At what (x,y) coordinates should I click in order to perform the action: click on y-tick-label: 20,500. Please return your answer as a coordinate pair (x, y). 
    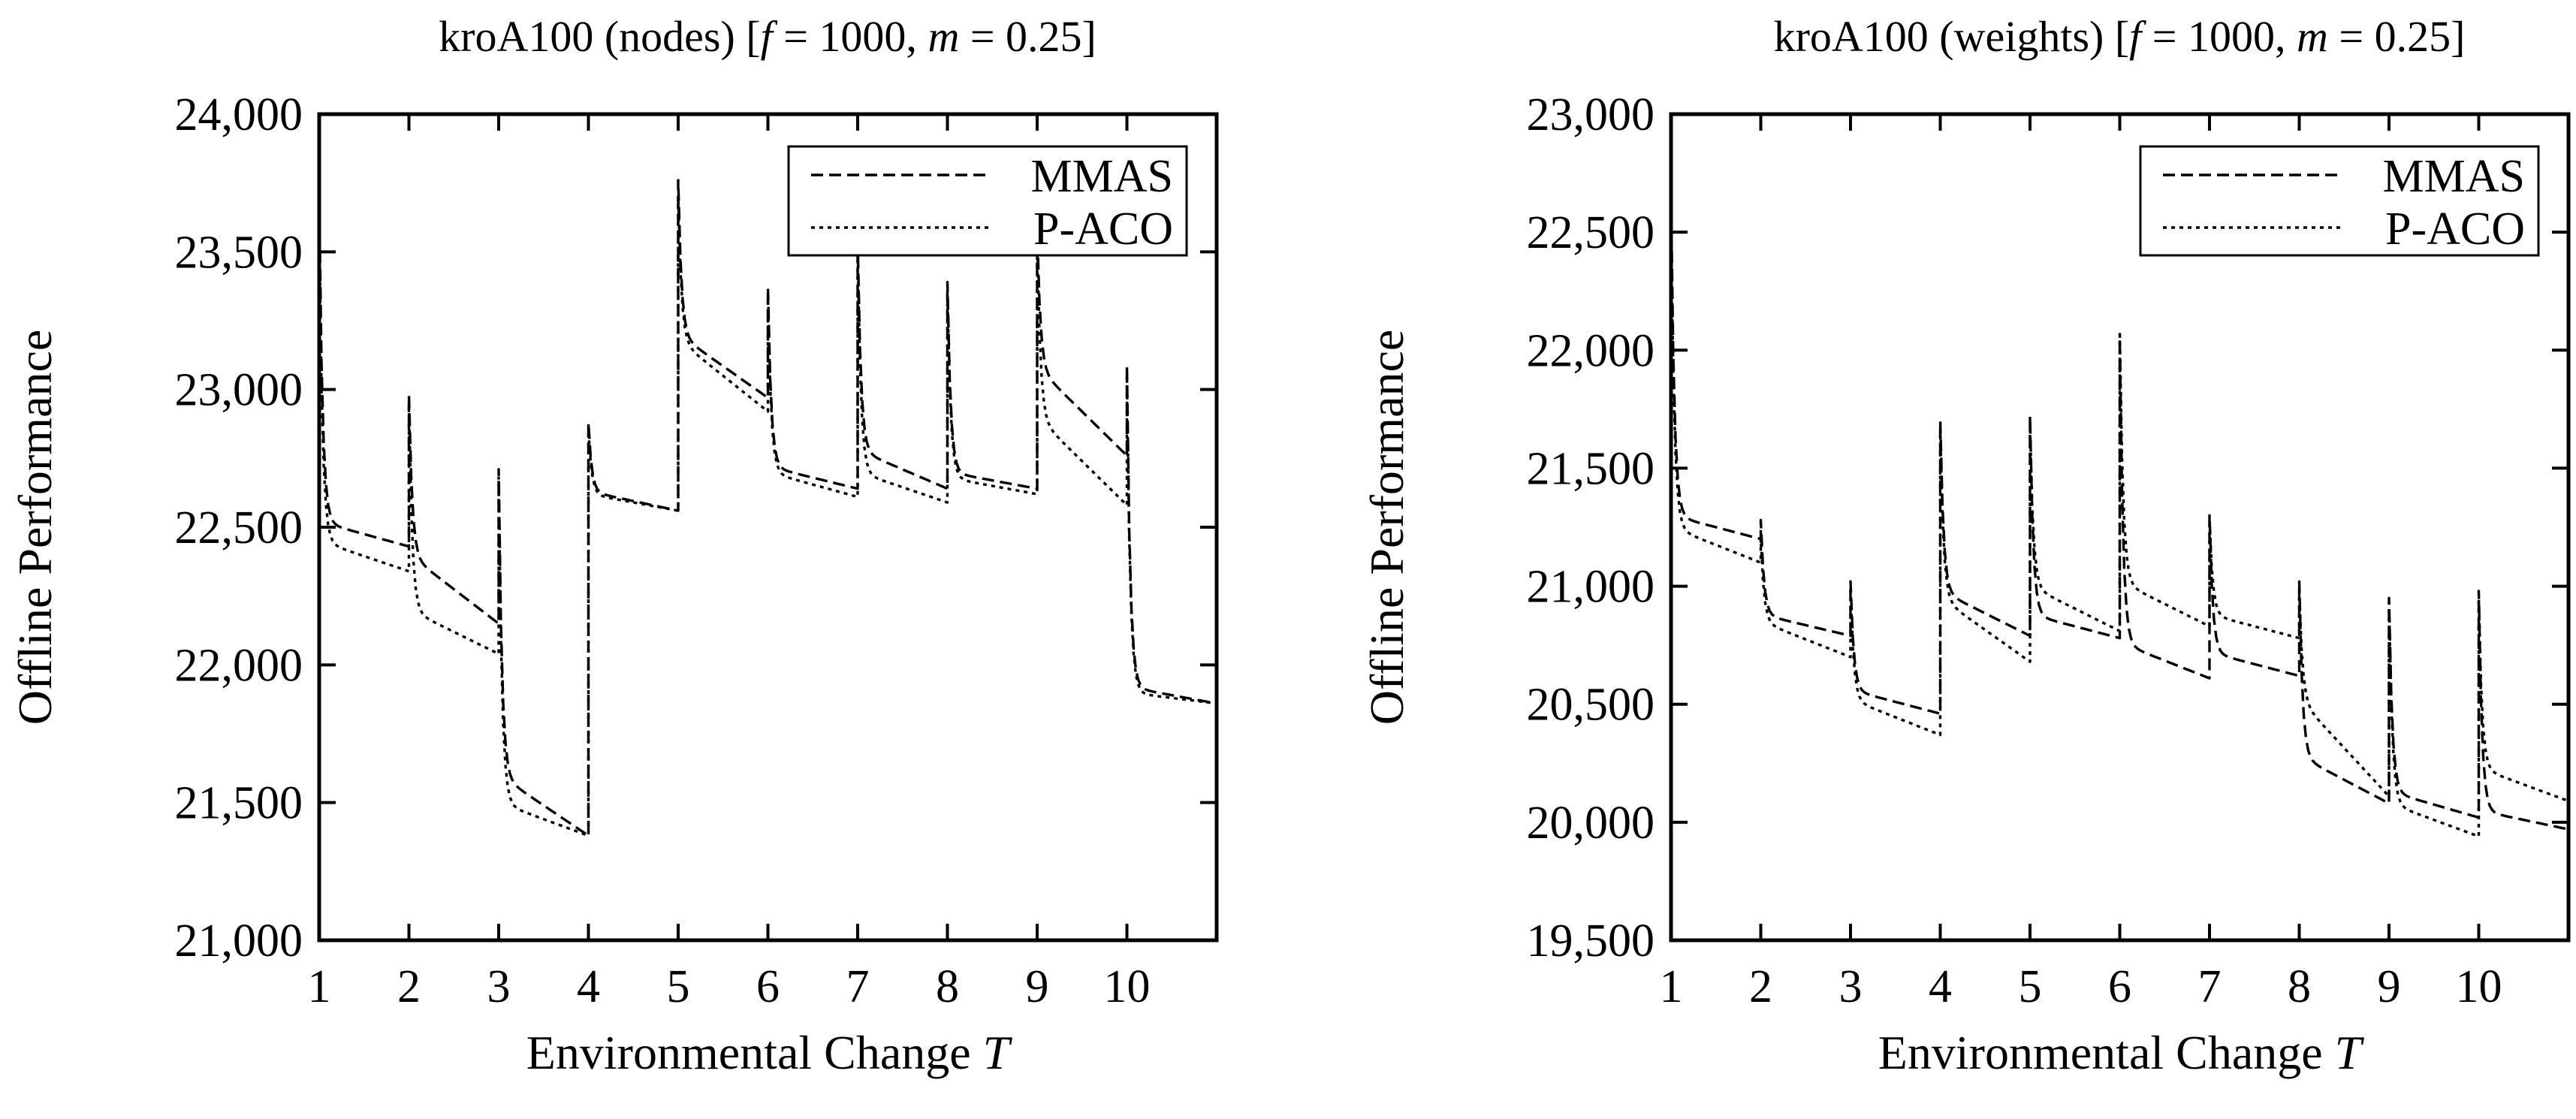
    Looking at the image, I should click on (1591, 706).